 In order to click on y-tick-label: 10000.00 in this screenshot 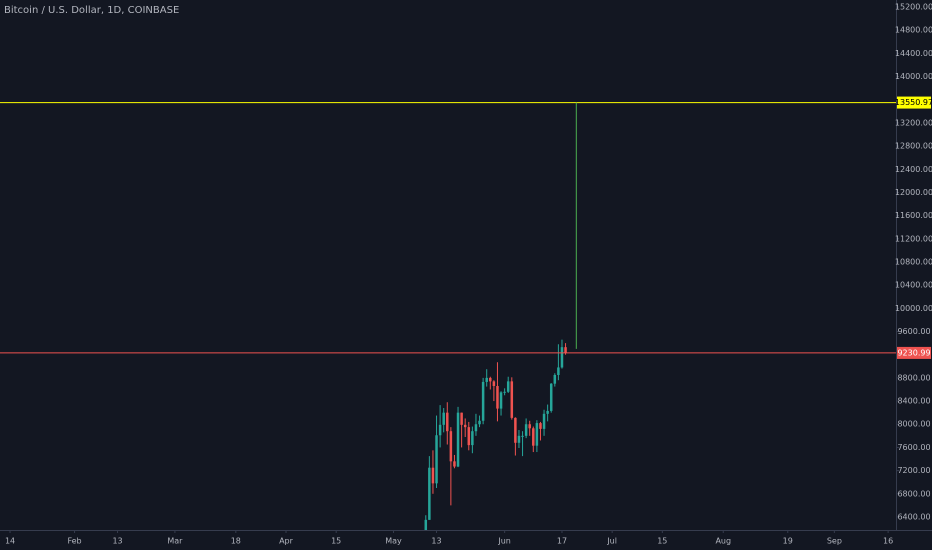, I will do `click(913, 308)`.